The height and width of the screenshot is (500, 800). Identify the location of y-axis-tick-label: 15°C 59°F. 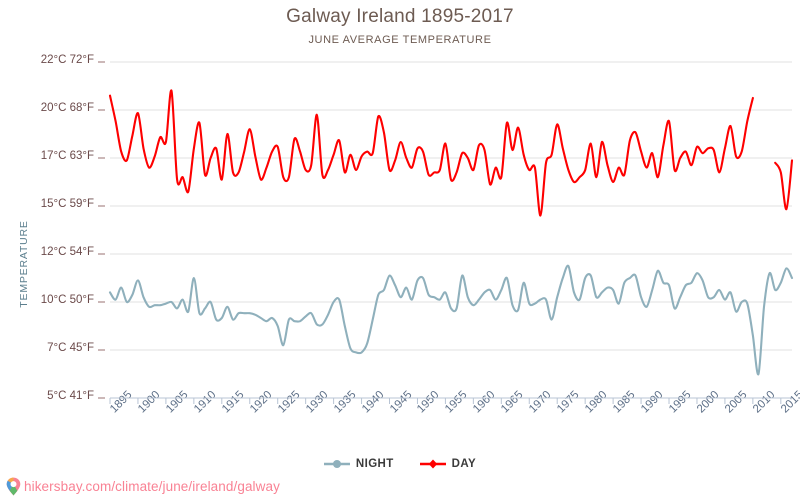
(67, 204).